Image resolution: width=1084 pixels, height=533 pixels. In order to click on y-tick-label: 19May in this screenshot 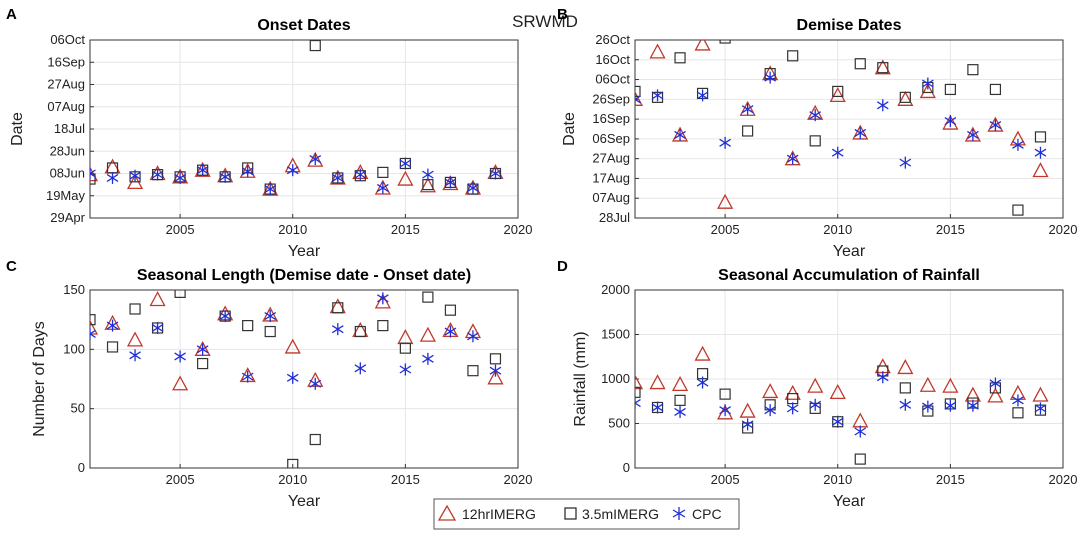, I will do `click(66, 195)`.